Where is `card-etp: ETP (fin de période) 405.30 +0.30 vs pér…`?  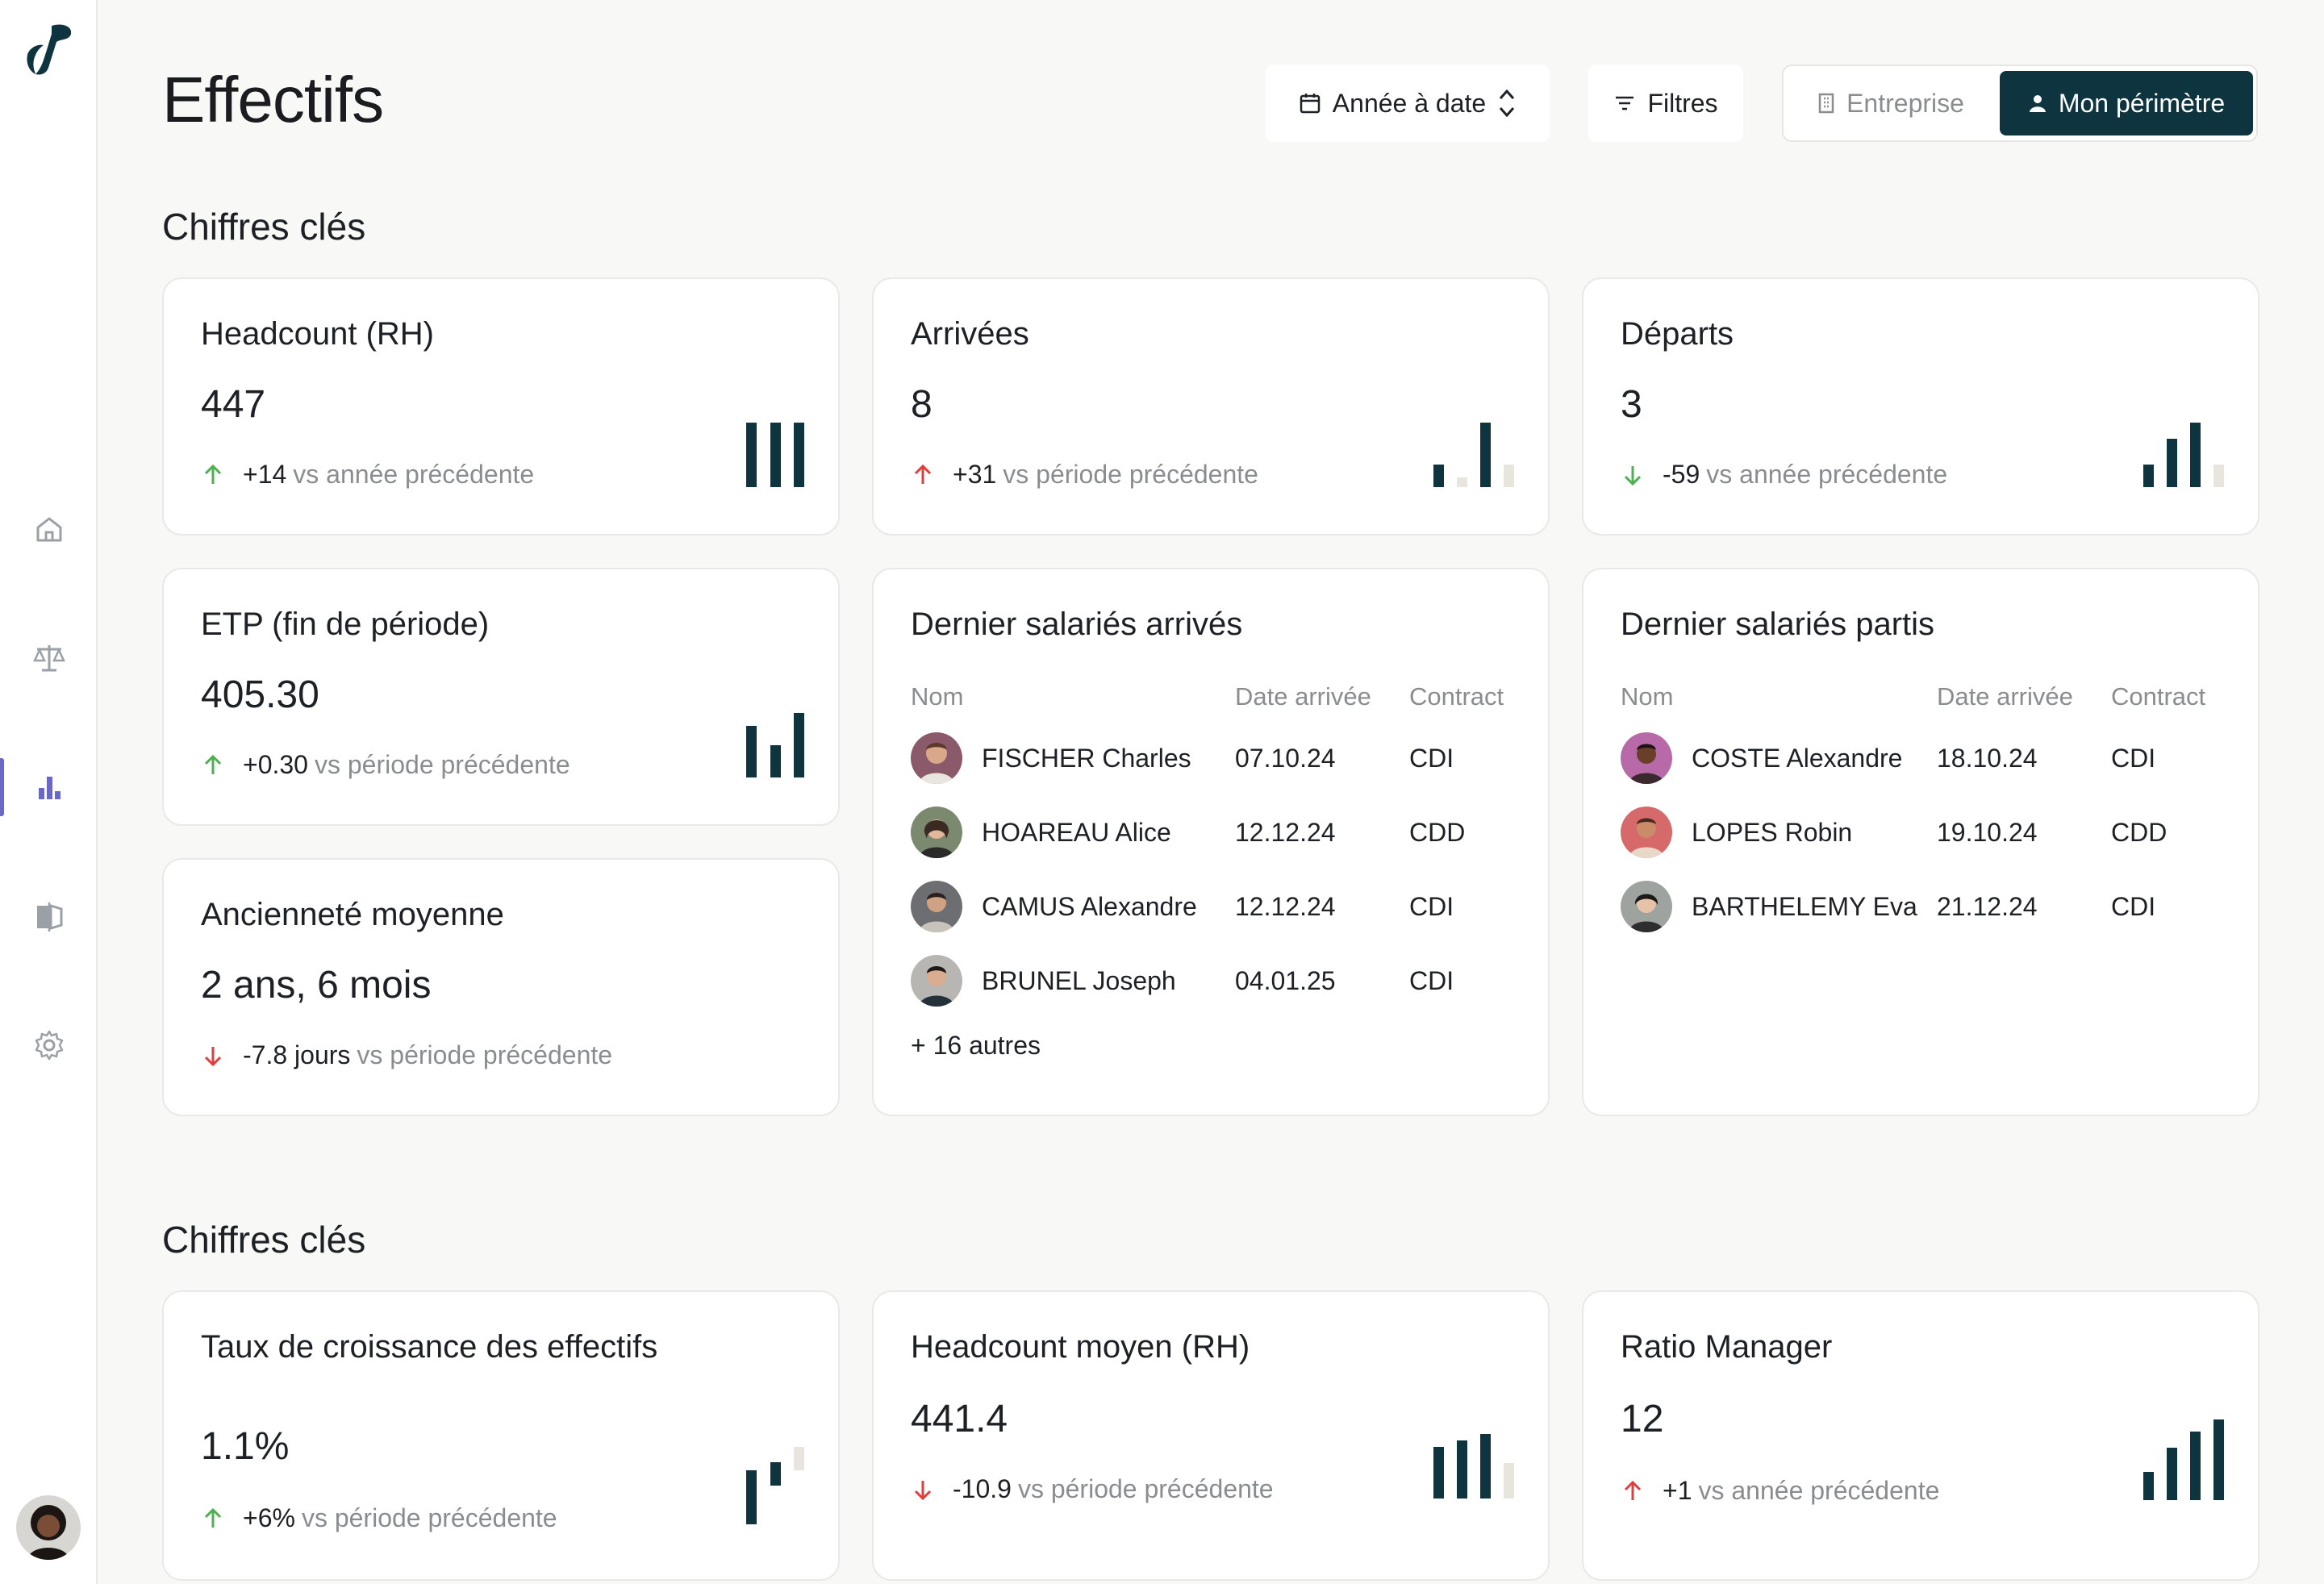
card-etp: ETP (fin de période) 405.30 +0.30 vs pér… is located at coordinates (501, 697).